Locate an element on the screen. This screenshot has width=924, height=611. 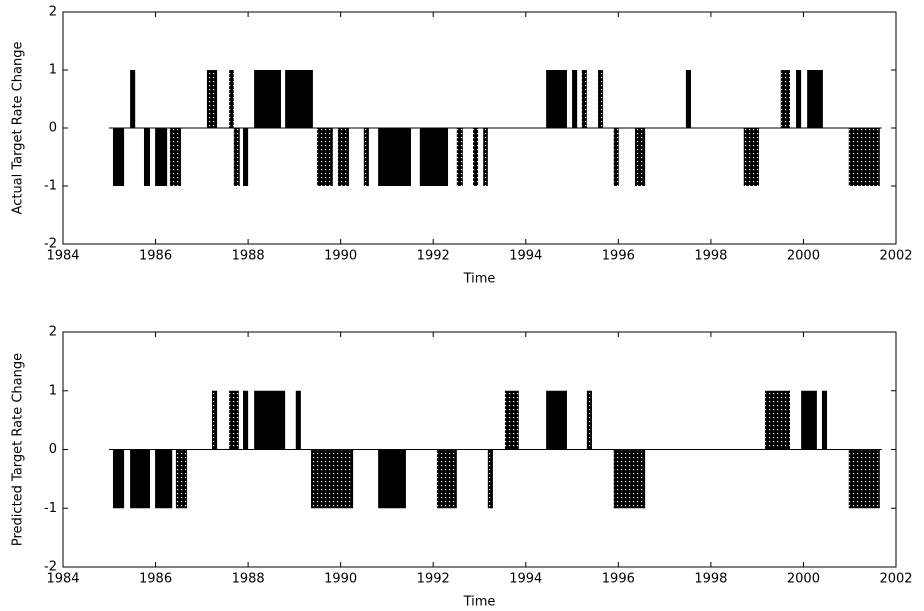
y-axis-label: Actual Target Rate Change is located at coordinates (18, 128).